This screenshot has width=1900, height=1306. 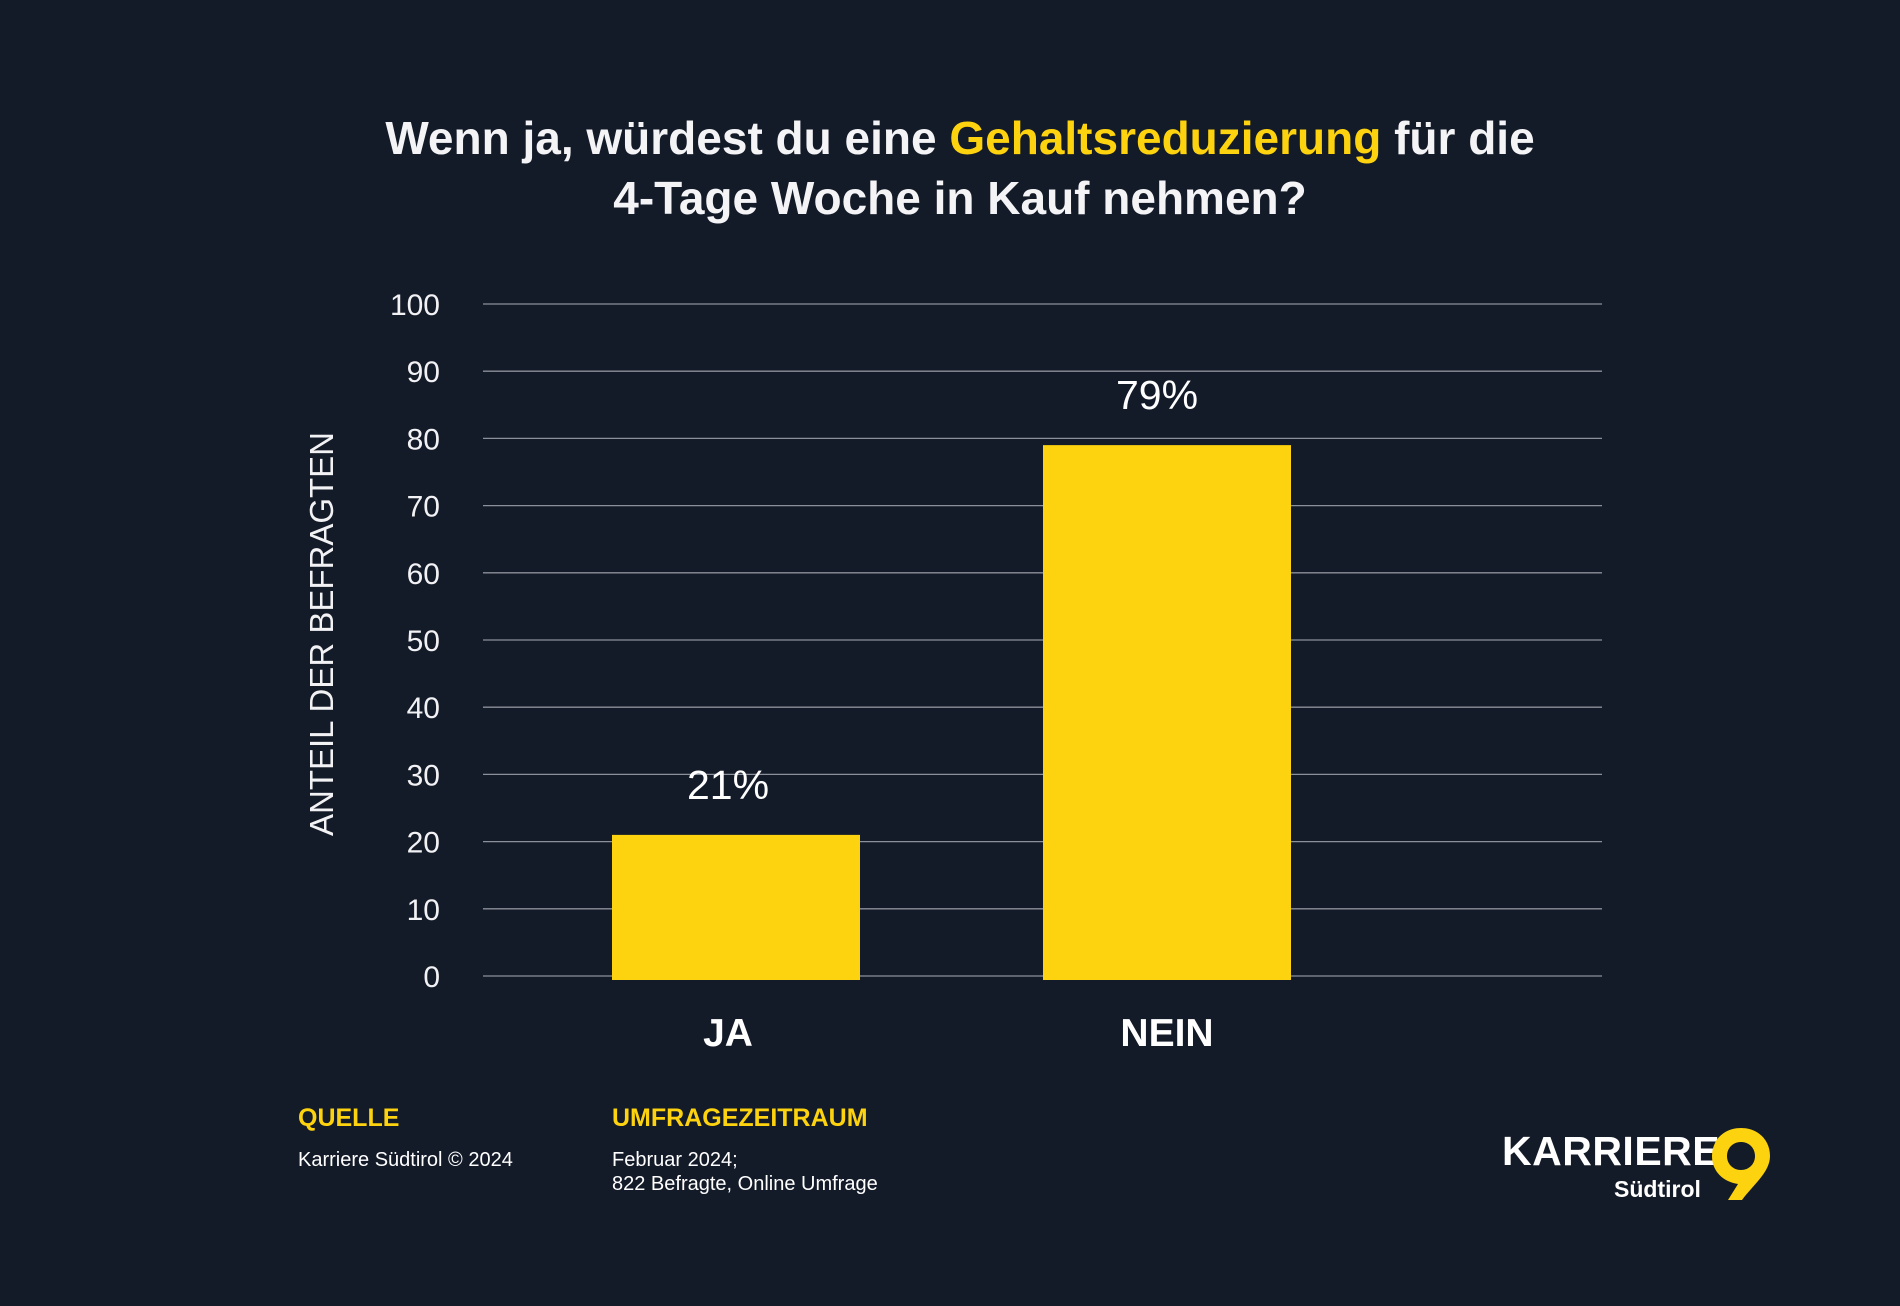 What do you see at coordinates (423, 439) in the screenshot?
I see `y-tick-label: 80` at bounding box center [423, 439].